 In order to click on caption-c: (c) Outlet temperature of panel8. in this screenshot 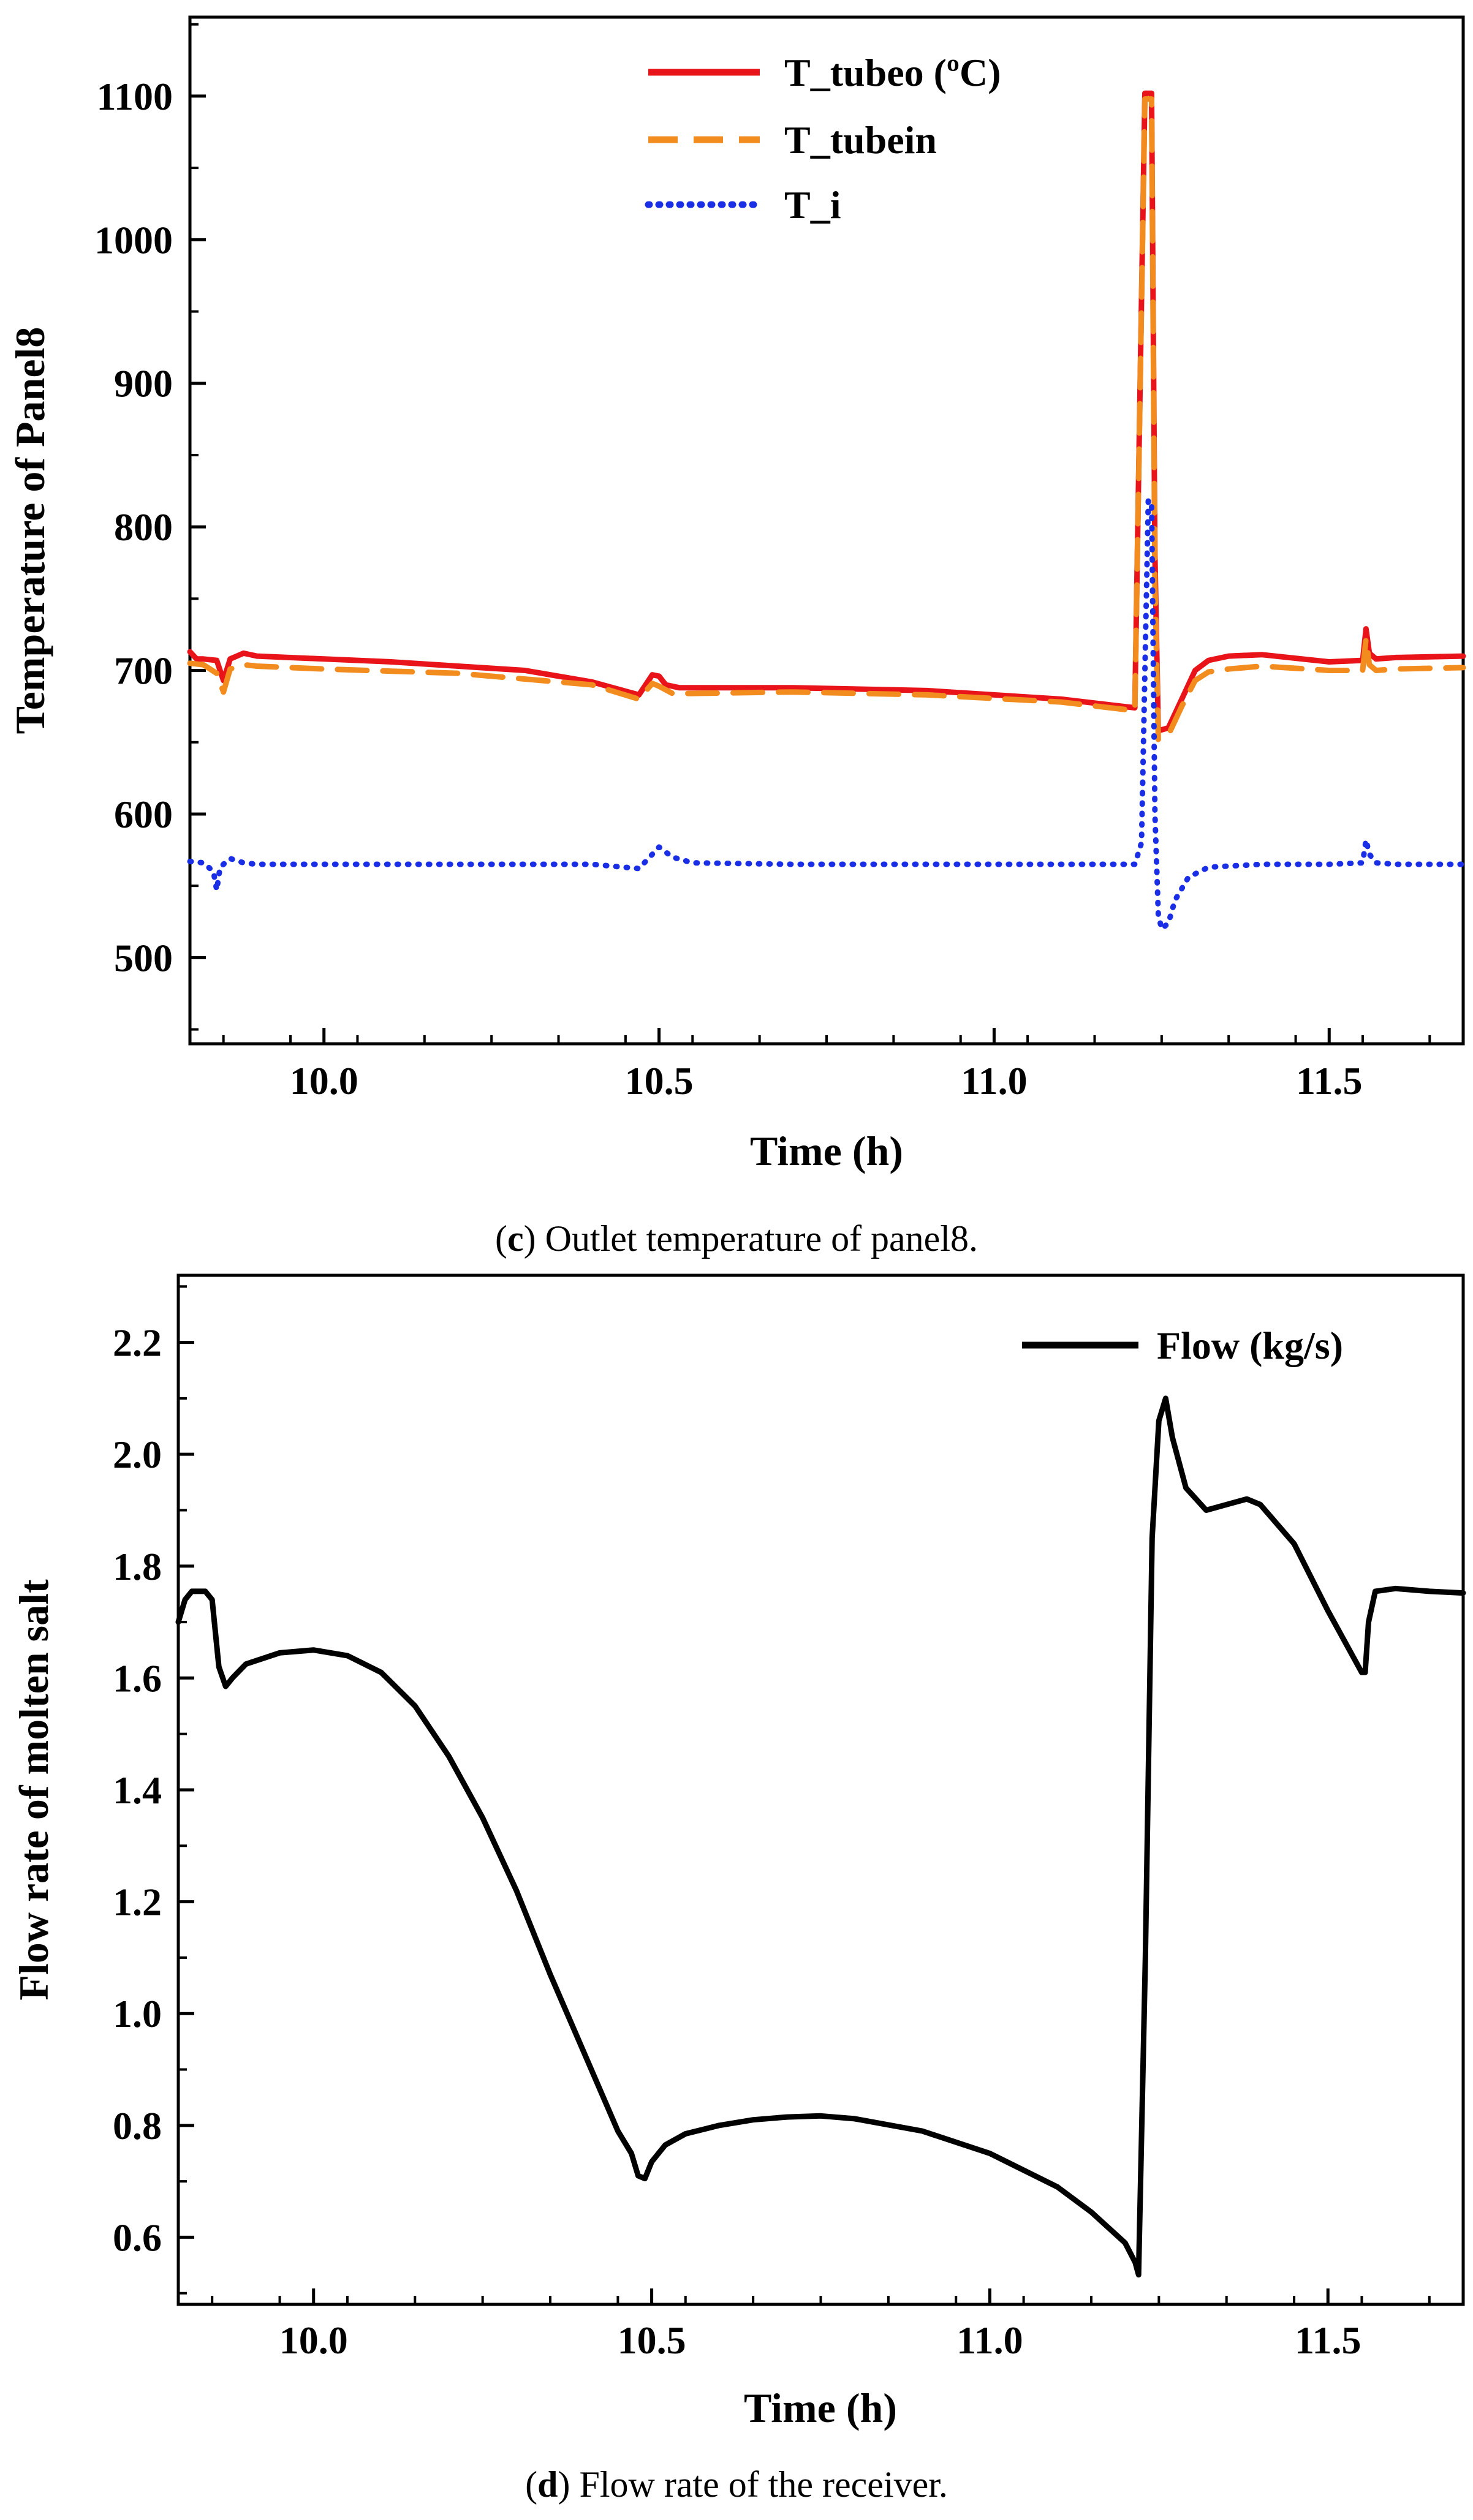, I will do `click(736, 1238)`.